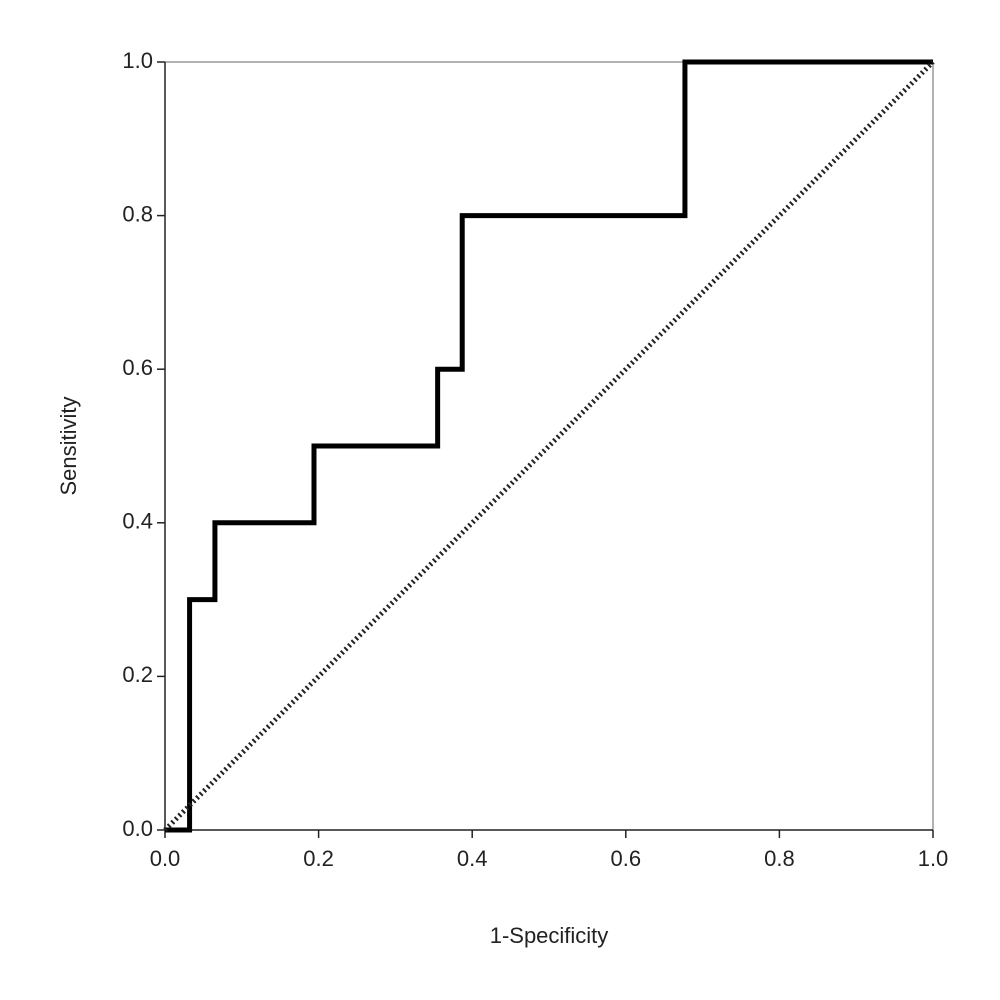 The width and height of the screenshot is (1000, 1000). I want to click on x-tick-label: 0.4, so click(472, 858).